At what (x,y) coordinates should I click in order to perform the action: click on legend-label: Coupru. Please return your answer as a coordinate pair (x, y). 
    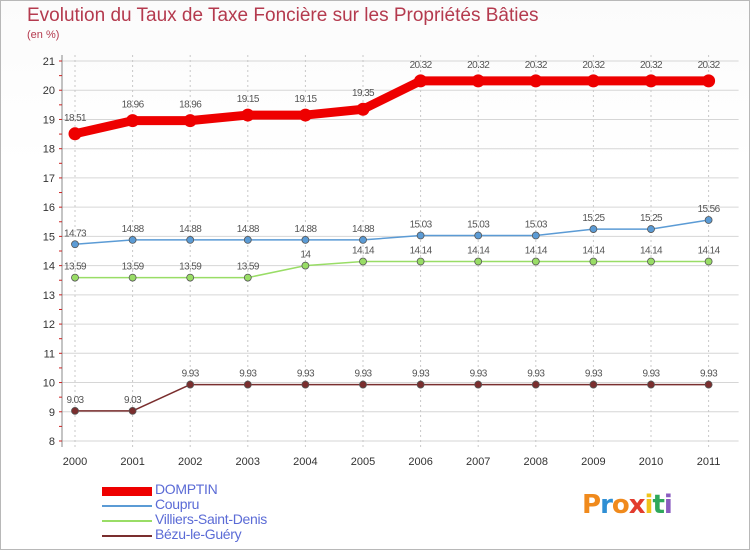
    Looking at the image, I should click on (177, 504).